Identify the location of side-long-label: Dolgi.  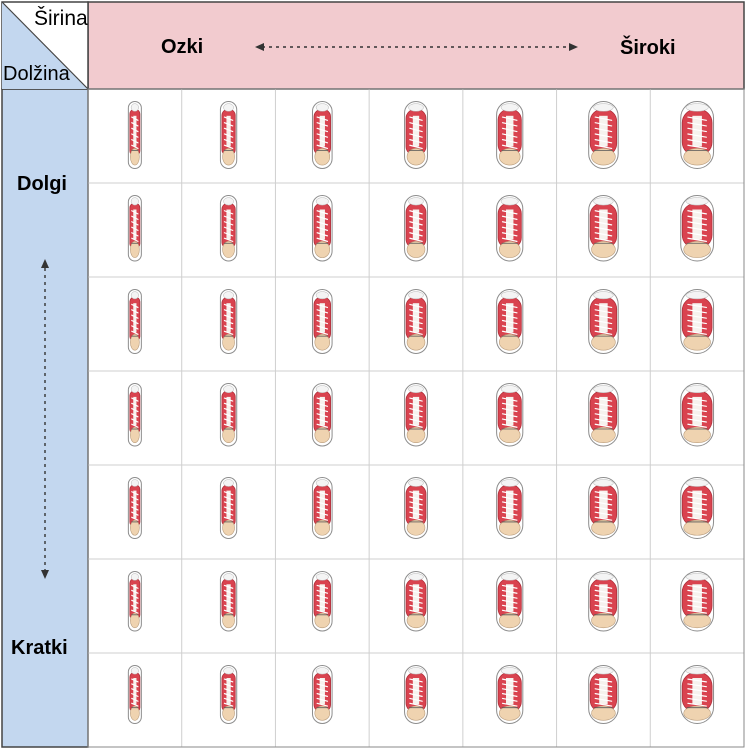
(42, 184).